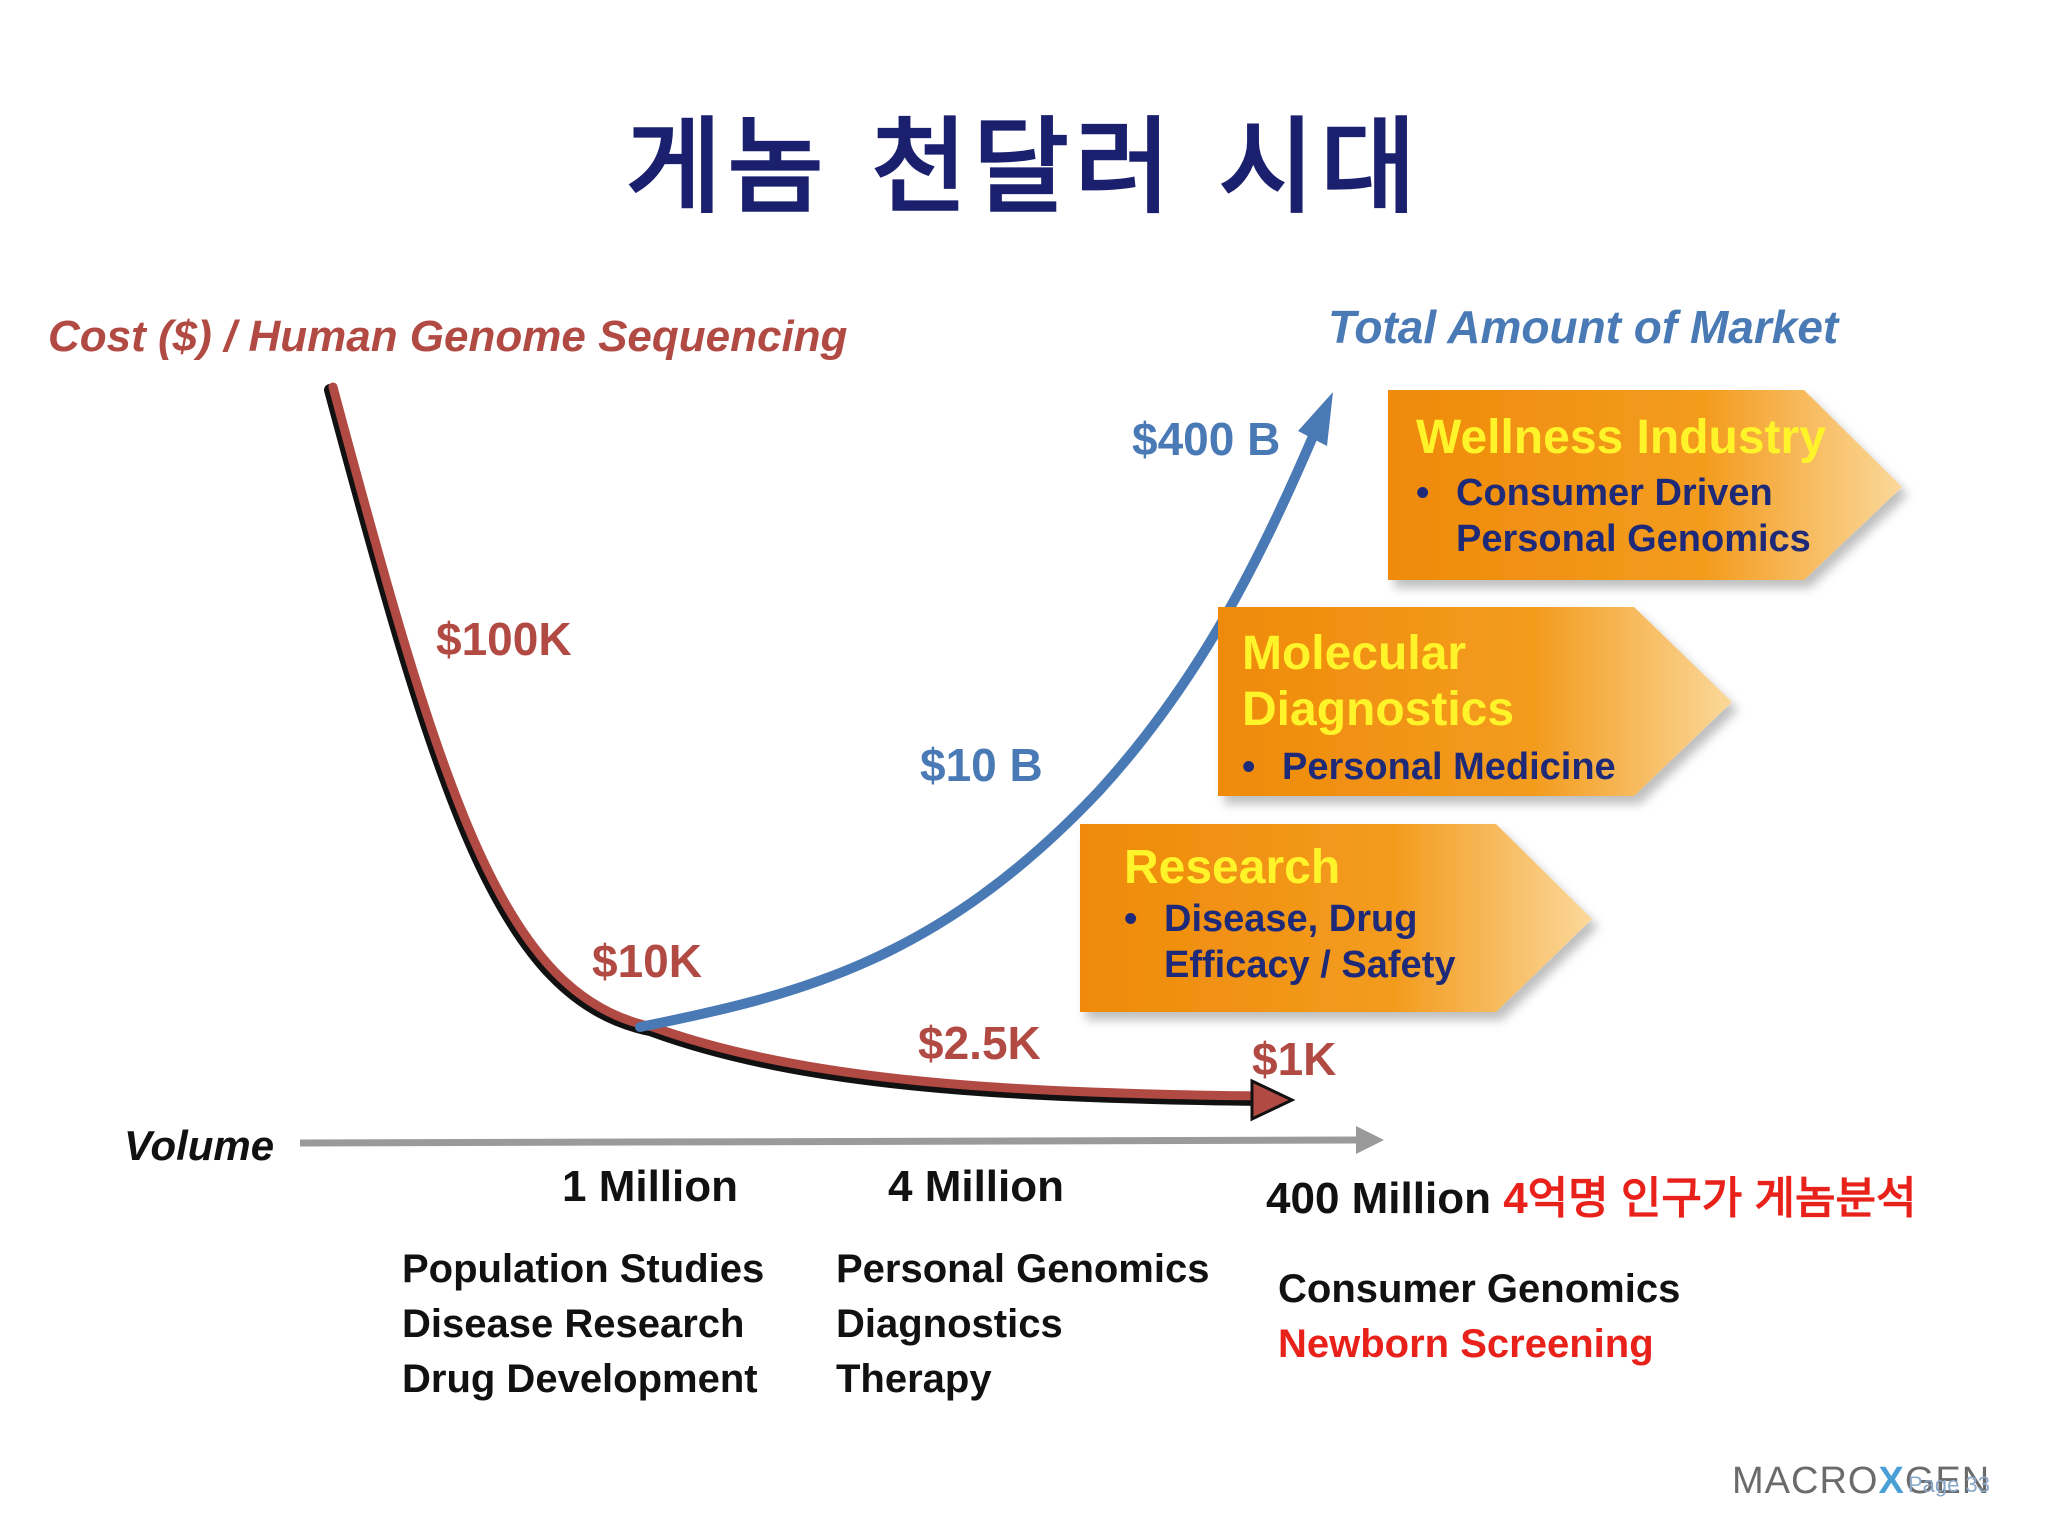 This screenshot has height=1536, width=2048. I want to click on cost-label-100k: $100K, so click(504, 639).